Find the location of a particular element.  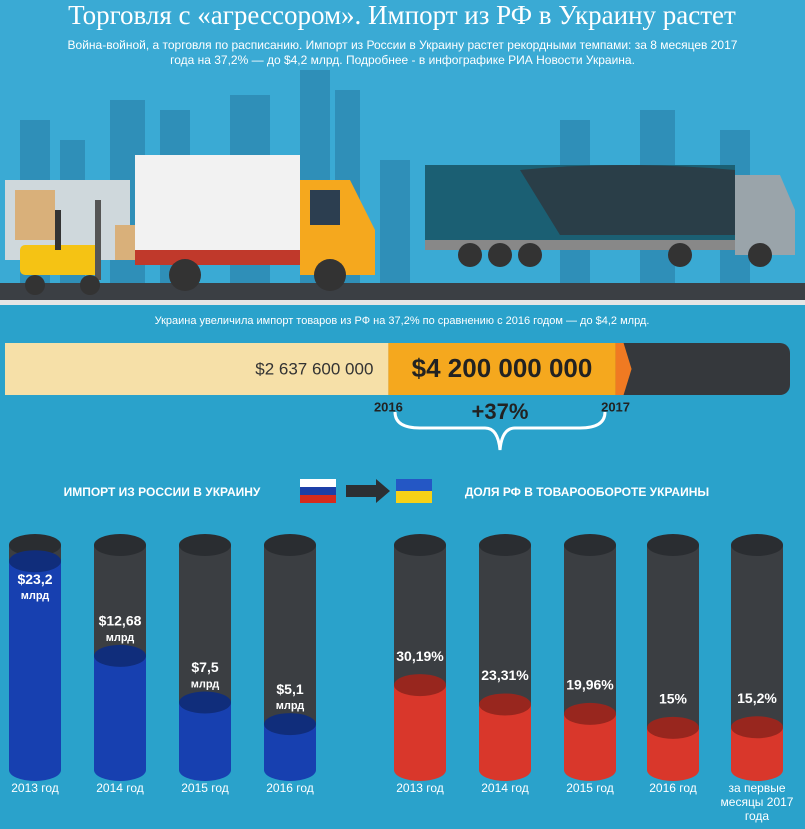

value-label: $2 637 600 000 is located at coordinates (314, 368).